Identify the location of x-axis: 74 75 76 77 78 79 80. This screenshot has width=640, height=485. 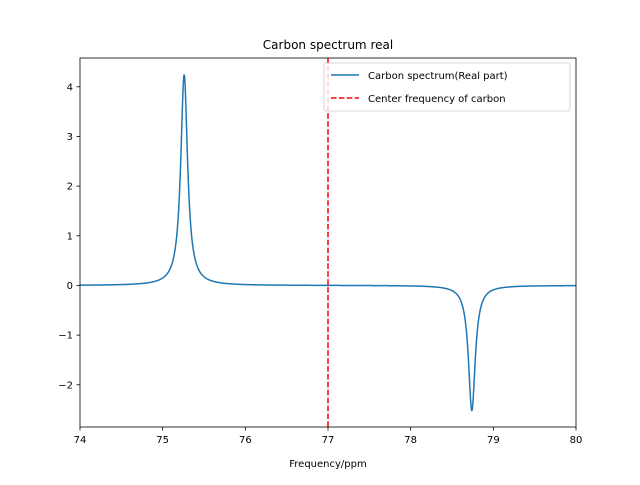
(328, 436).